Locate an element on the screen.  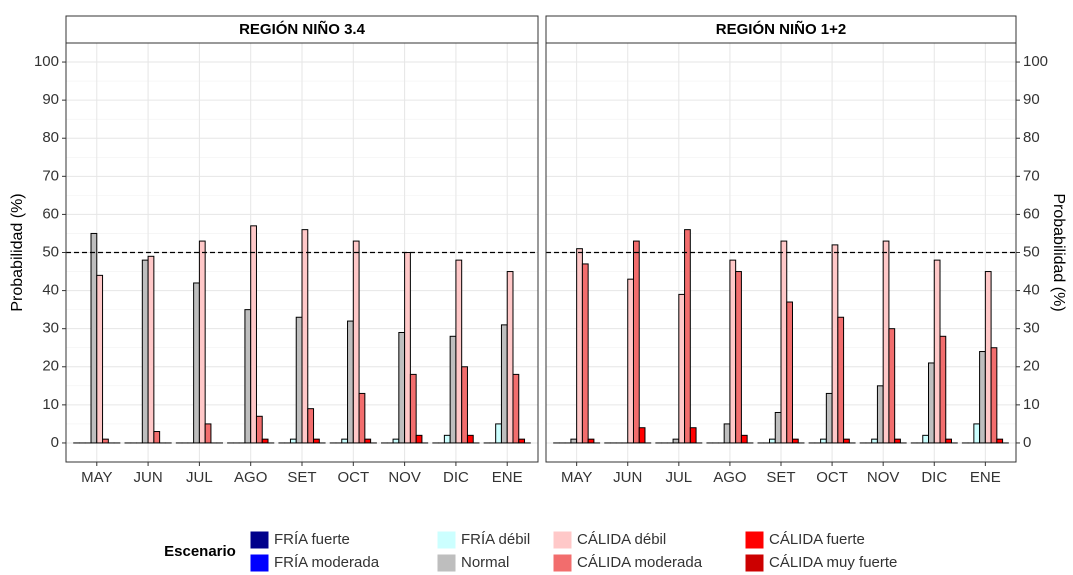
y-tick-label: 80 is located at coordinates (50, 137).